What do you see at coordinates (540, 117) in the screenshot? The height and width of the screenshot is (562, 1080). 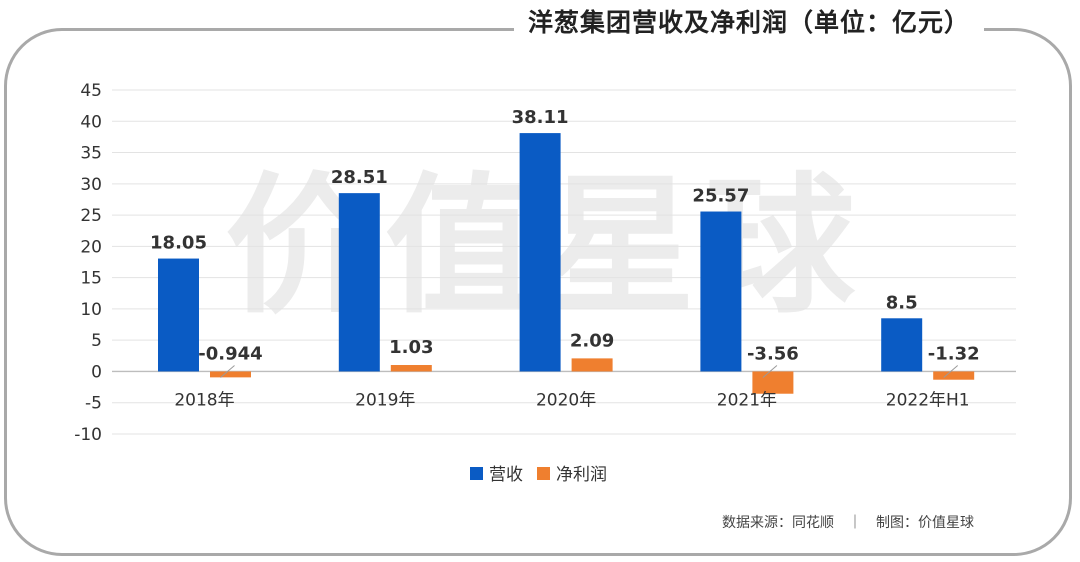 I see `revenue-data-label: 38.11` at bounding box center [540, 117].